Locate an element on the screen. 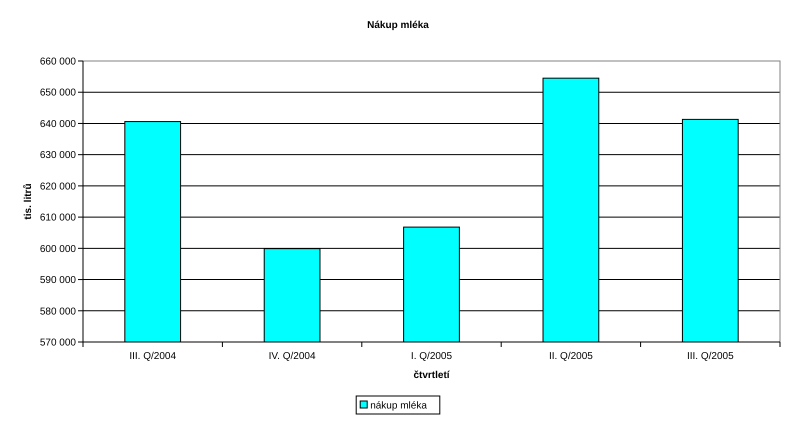 The width and height of the screenshot is (796, 423). y-axis-title: tis. litrů is located at coordinates (28, 201).